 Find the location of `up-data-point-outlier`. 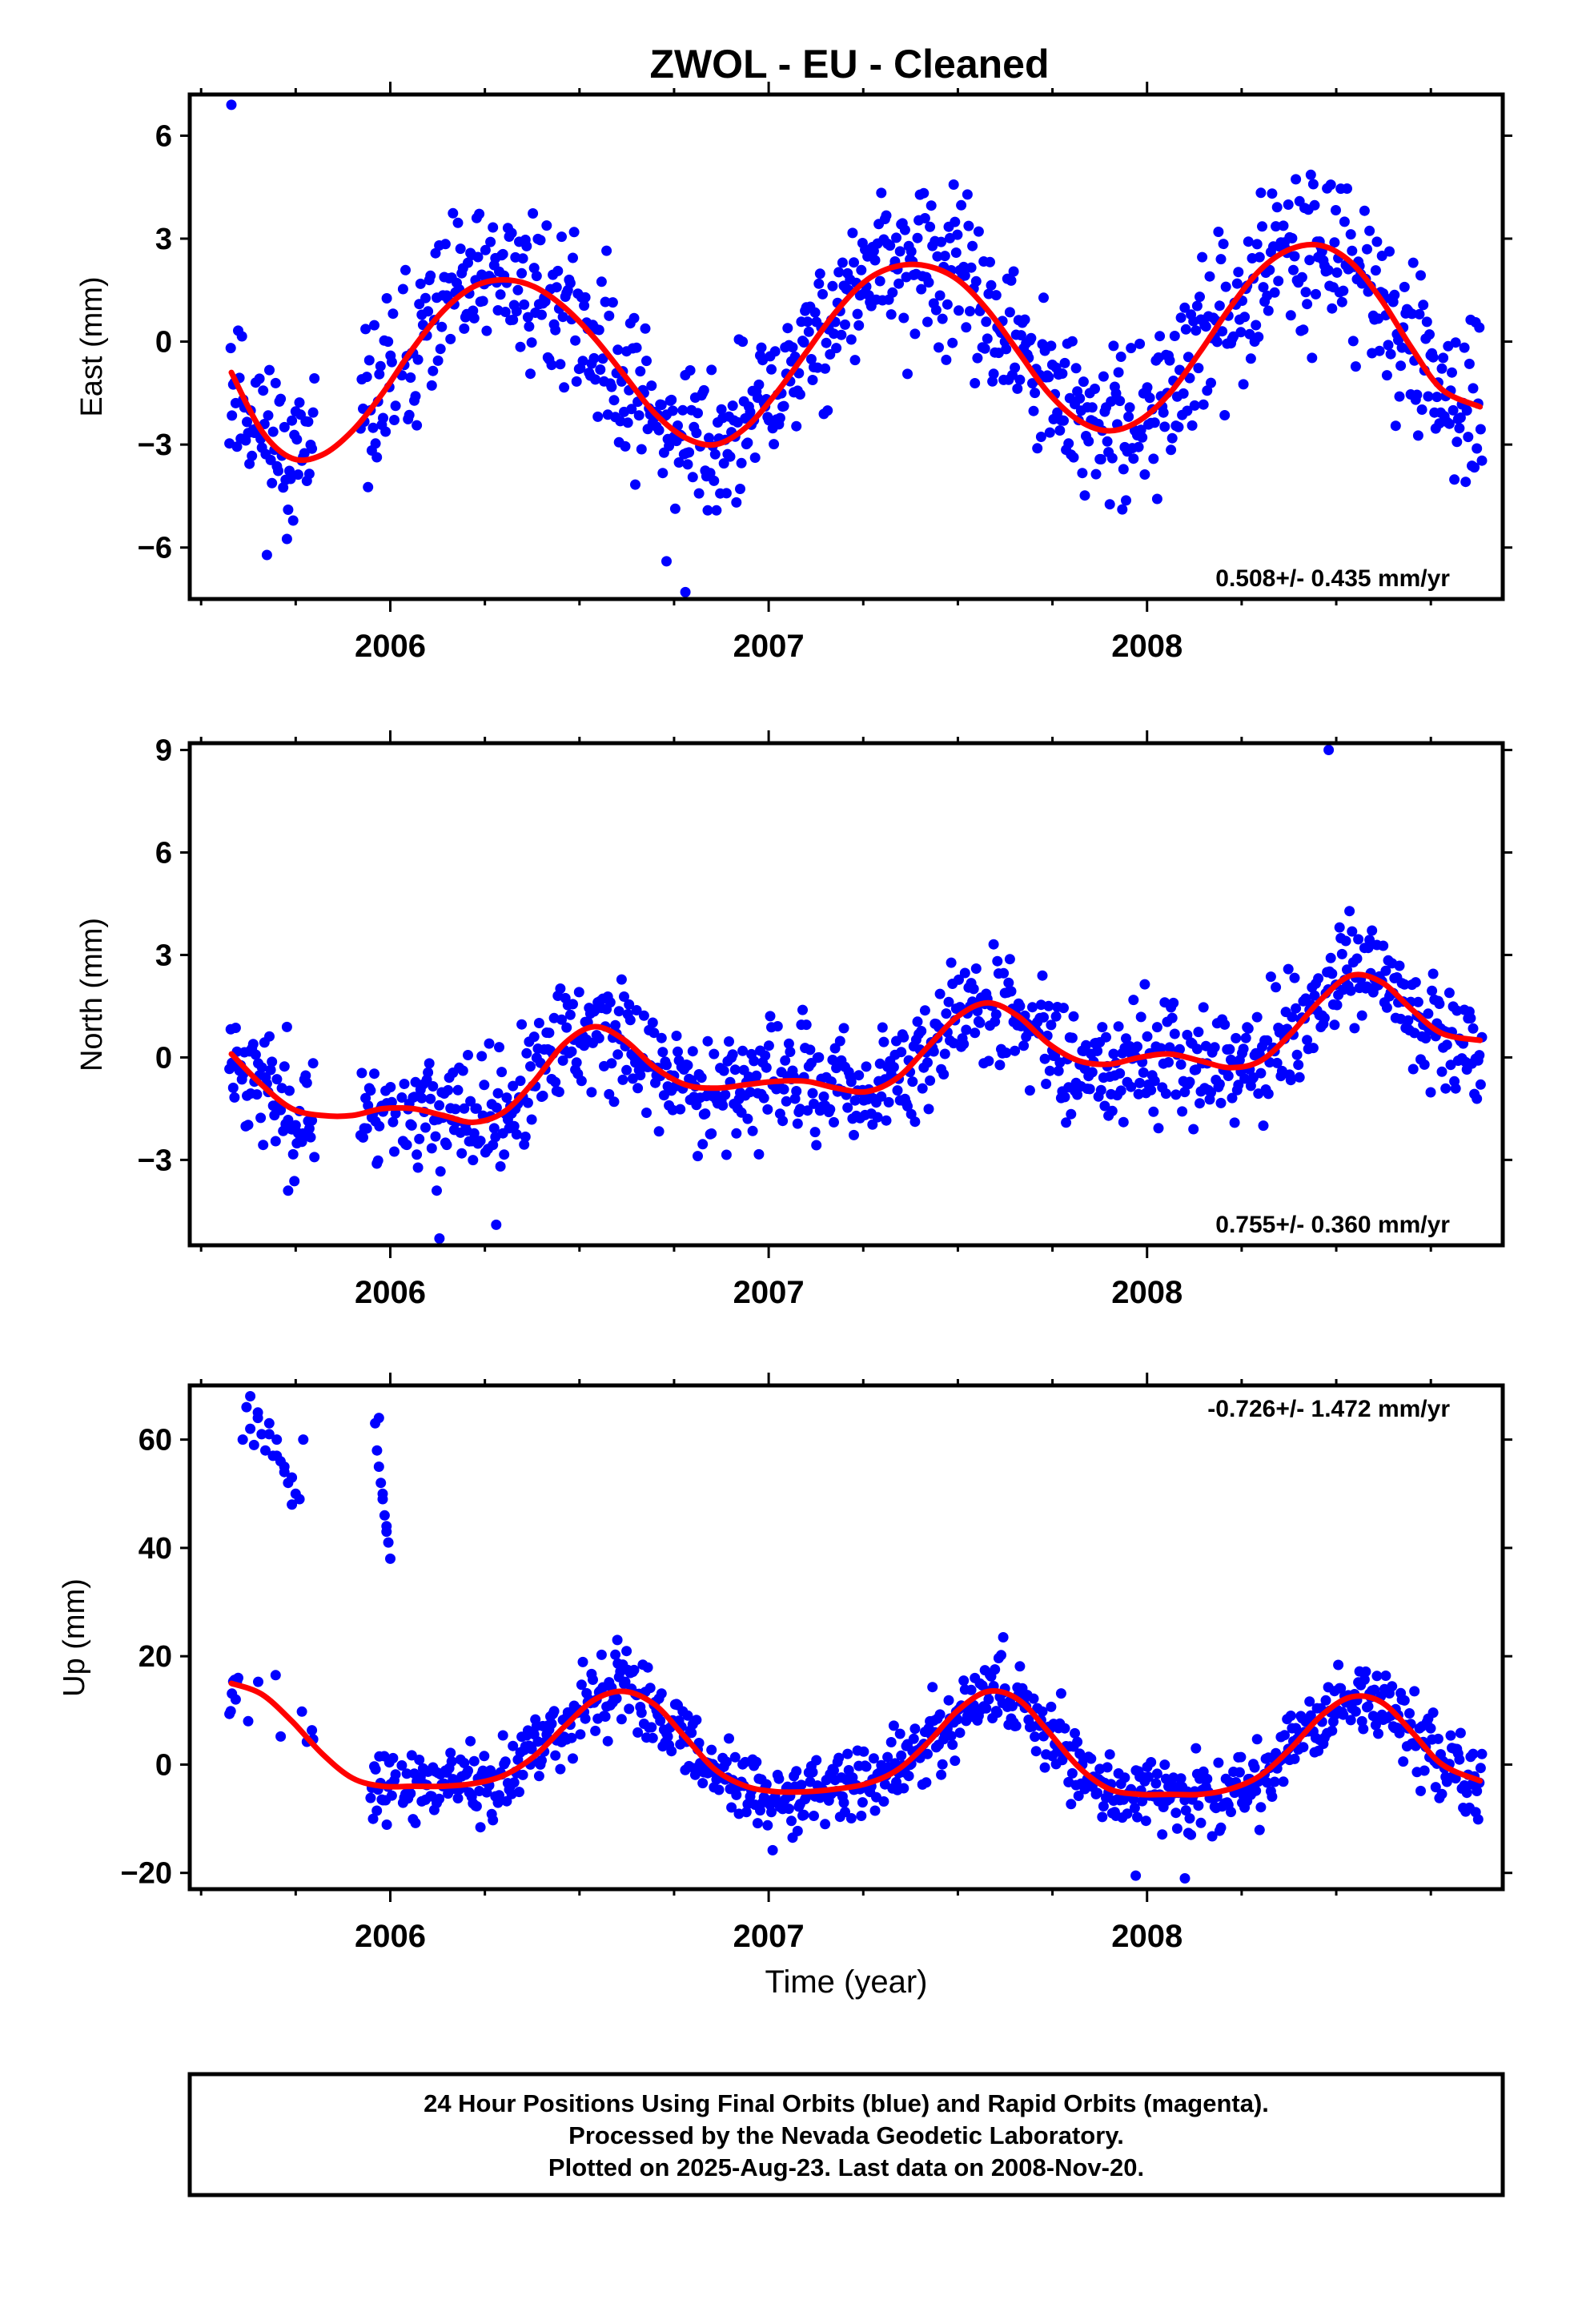

up-data-point-outlier is located at coordinates (1004, 1637).